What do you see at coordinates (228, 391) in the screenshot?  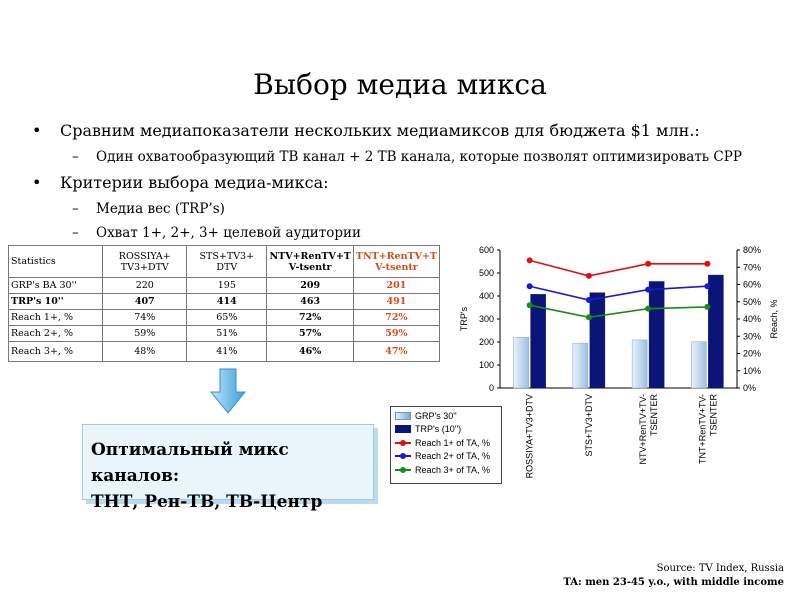 I see `down-arrow-icon` at bounding box center [228, 391].